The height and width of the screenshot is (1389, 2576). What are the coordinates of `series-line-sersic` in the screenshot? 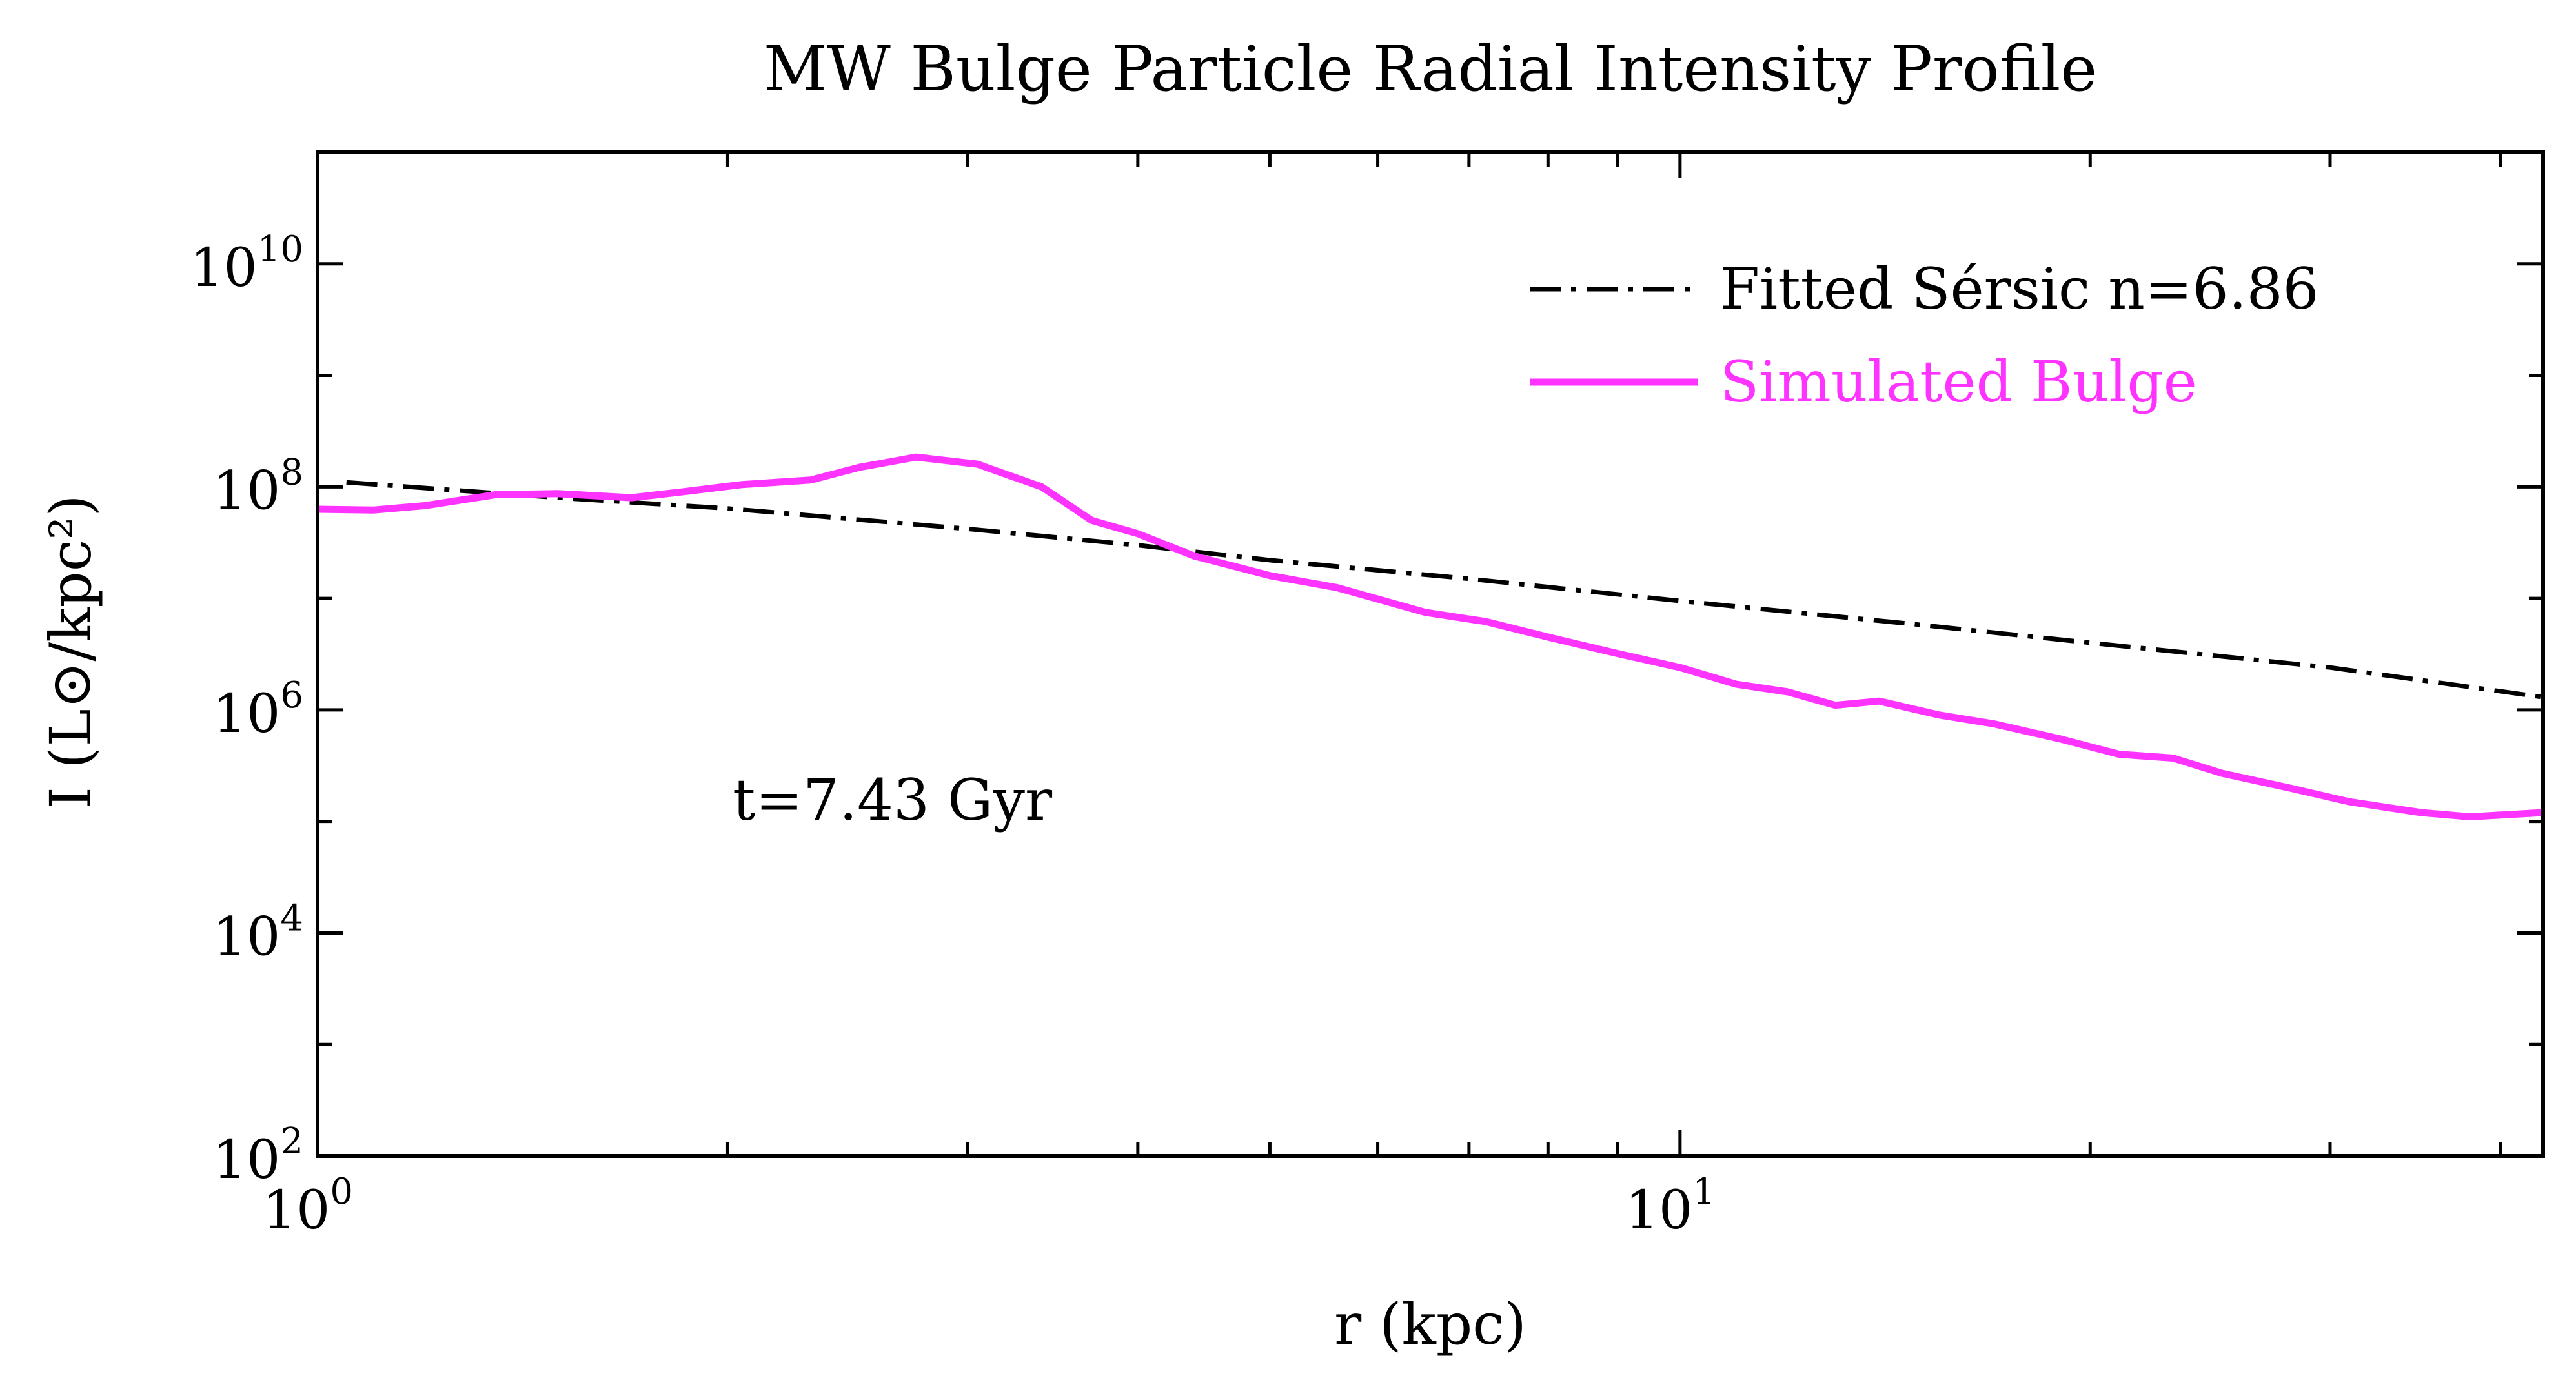 It's located at (1445, 590).